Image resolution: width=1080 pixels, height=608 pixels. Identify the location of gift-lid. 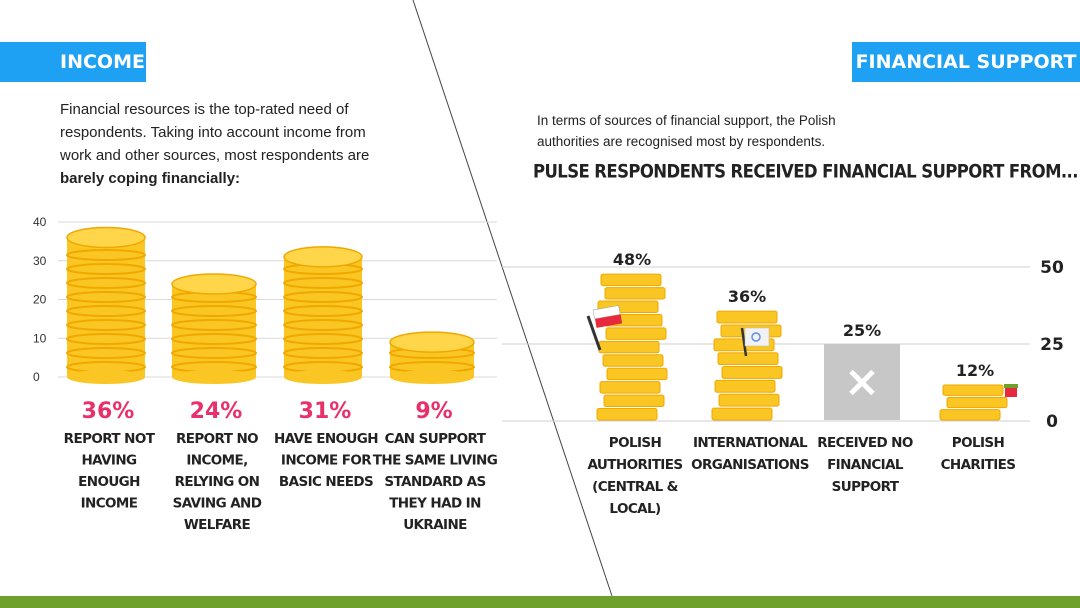
(1011, 386).